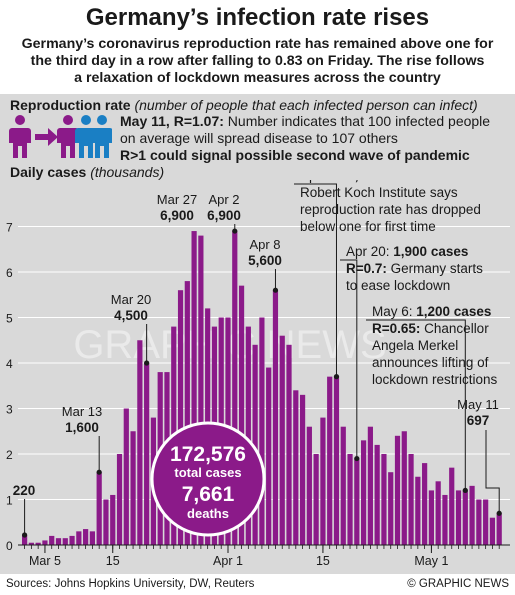  Describe the element at coordinates (45, 561) in the screenshot. I see `x-tick-label: Mar 5` at that location.